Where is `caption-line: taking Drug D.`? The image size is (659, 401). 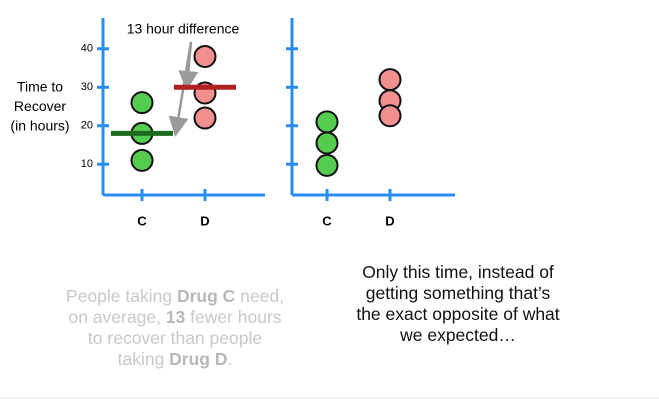 caption-line: taking Drug D. is located at coordinates (175, 359).